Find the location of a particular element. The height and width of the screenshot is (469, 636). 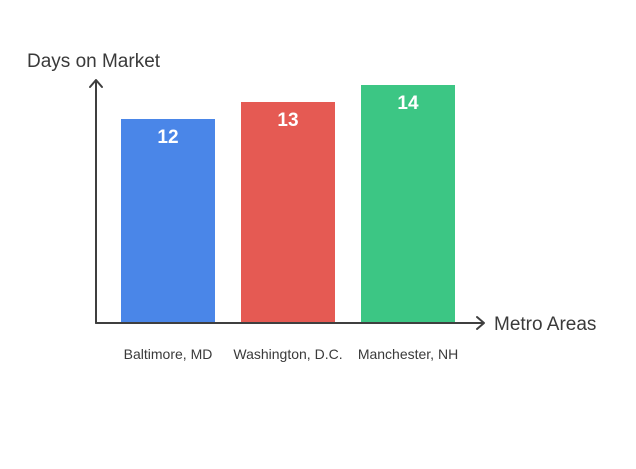

y-axis-title: Days on Market is located at coordinates (94, 61).